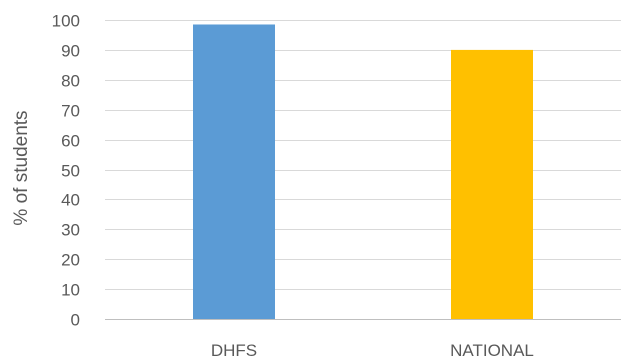 The width and height of the screenshot is (623, 363). What do you see at coordinates (234, 172) in the screenshot?
I see `bar-dhfs` at bounding box center [234, 172].